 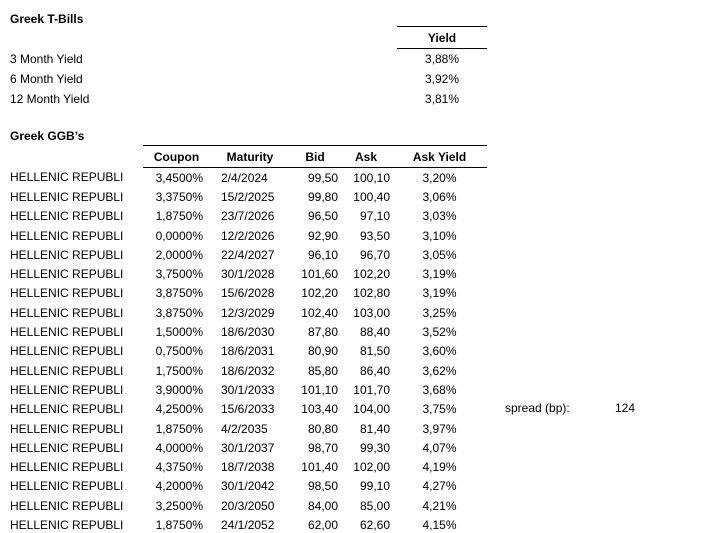 I want to click on bond-bid: 101,40, so click(x=319, y=467).